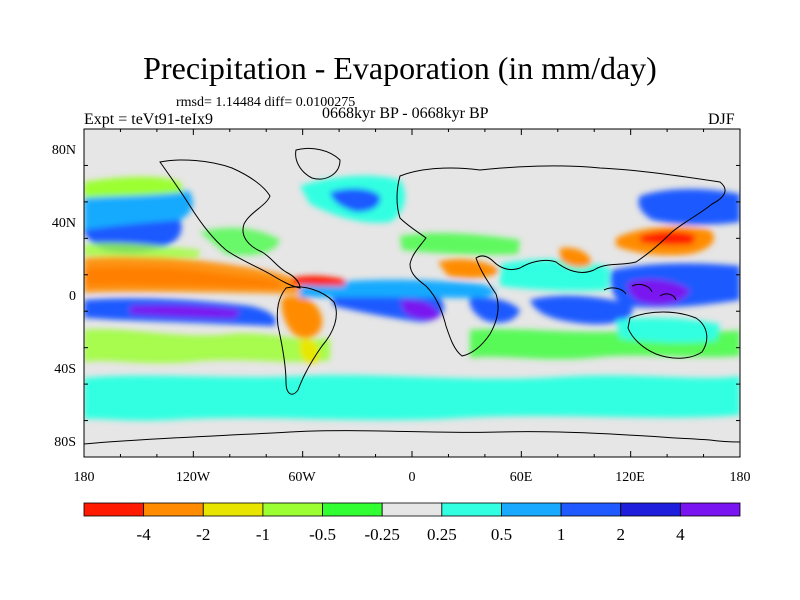 Image resolution: width=800 pixels, height=600 pixels. What do you see at coordinates (668, 238) in the screenshot?
I see `contour-wpac-red` at bounding box center [668, 238].